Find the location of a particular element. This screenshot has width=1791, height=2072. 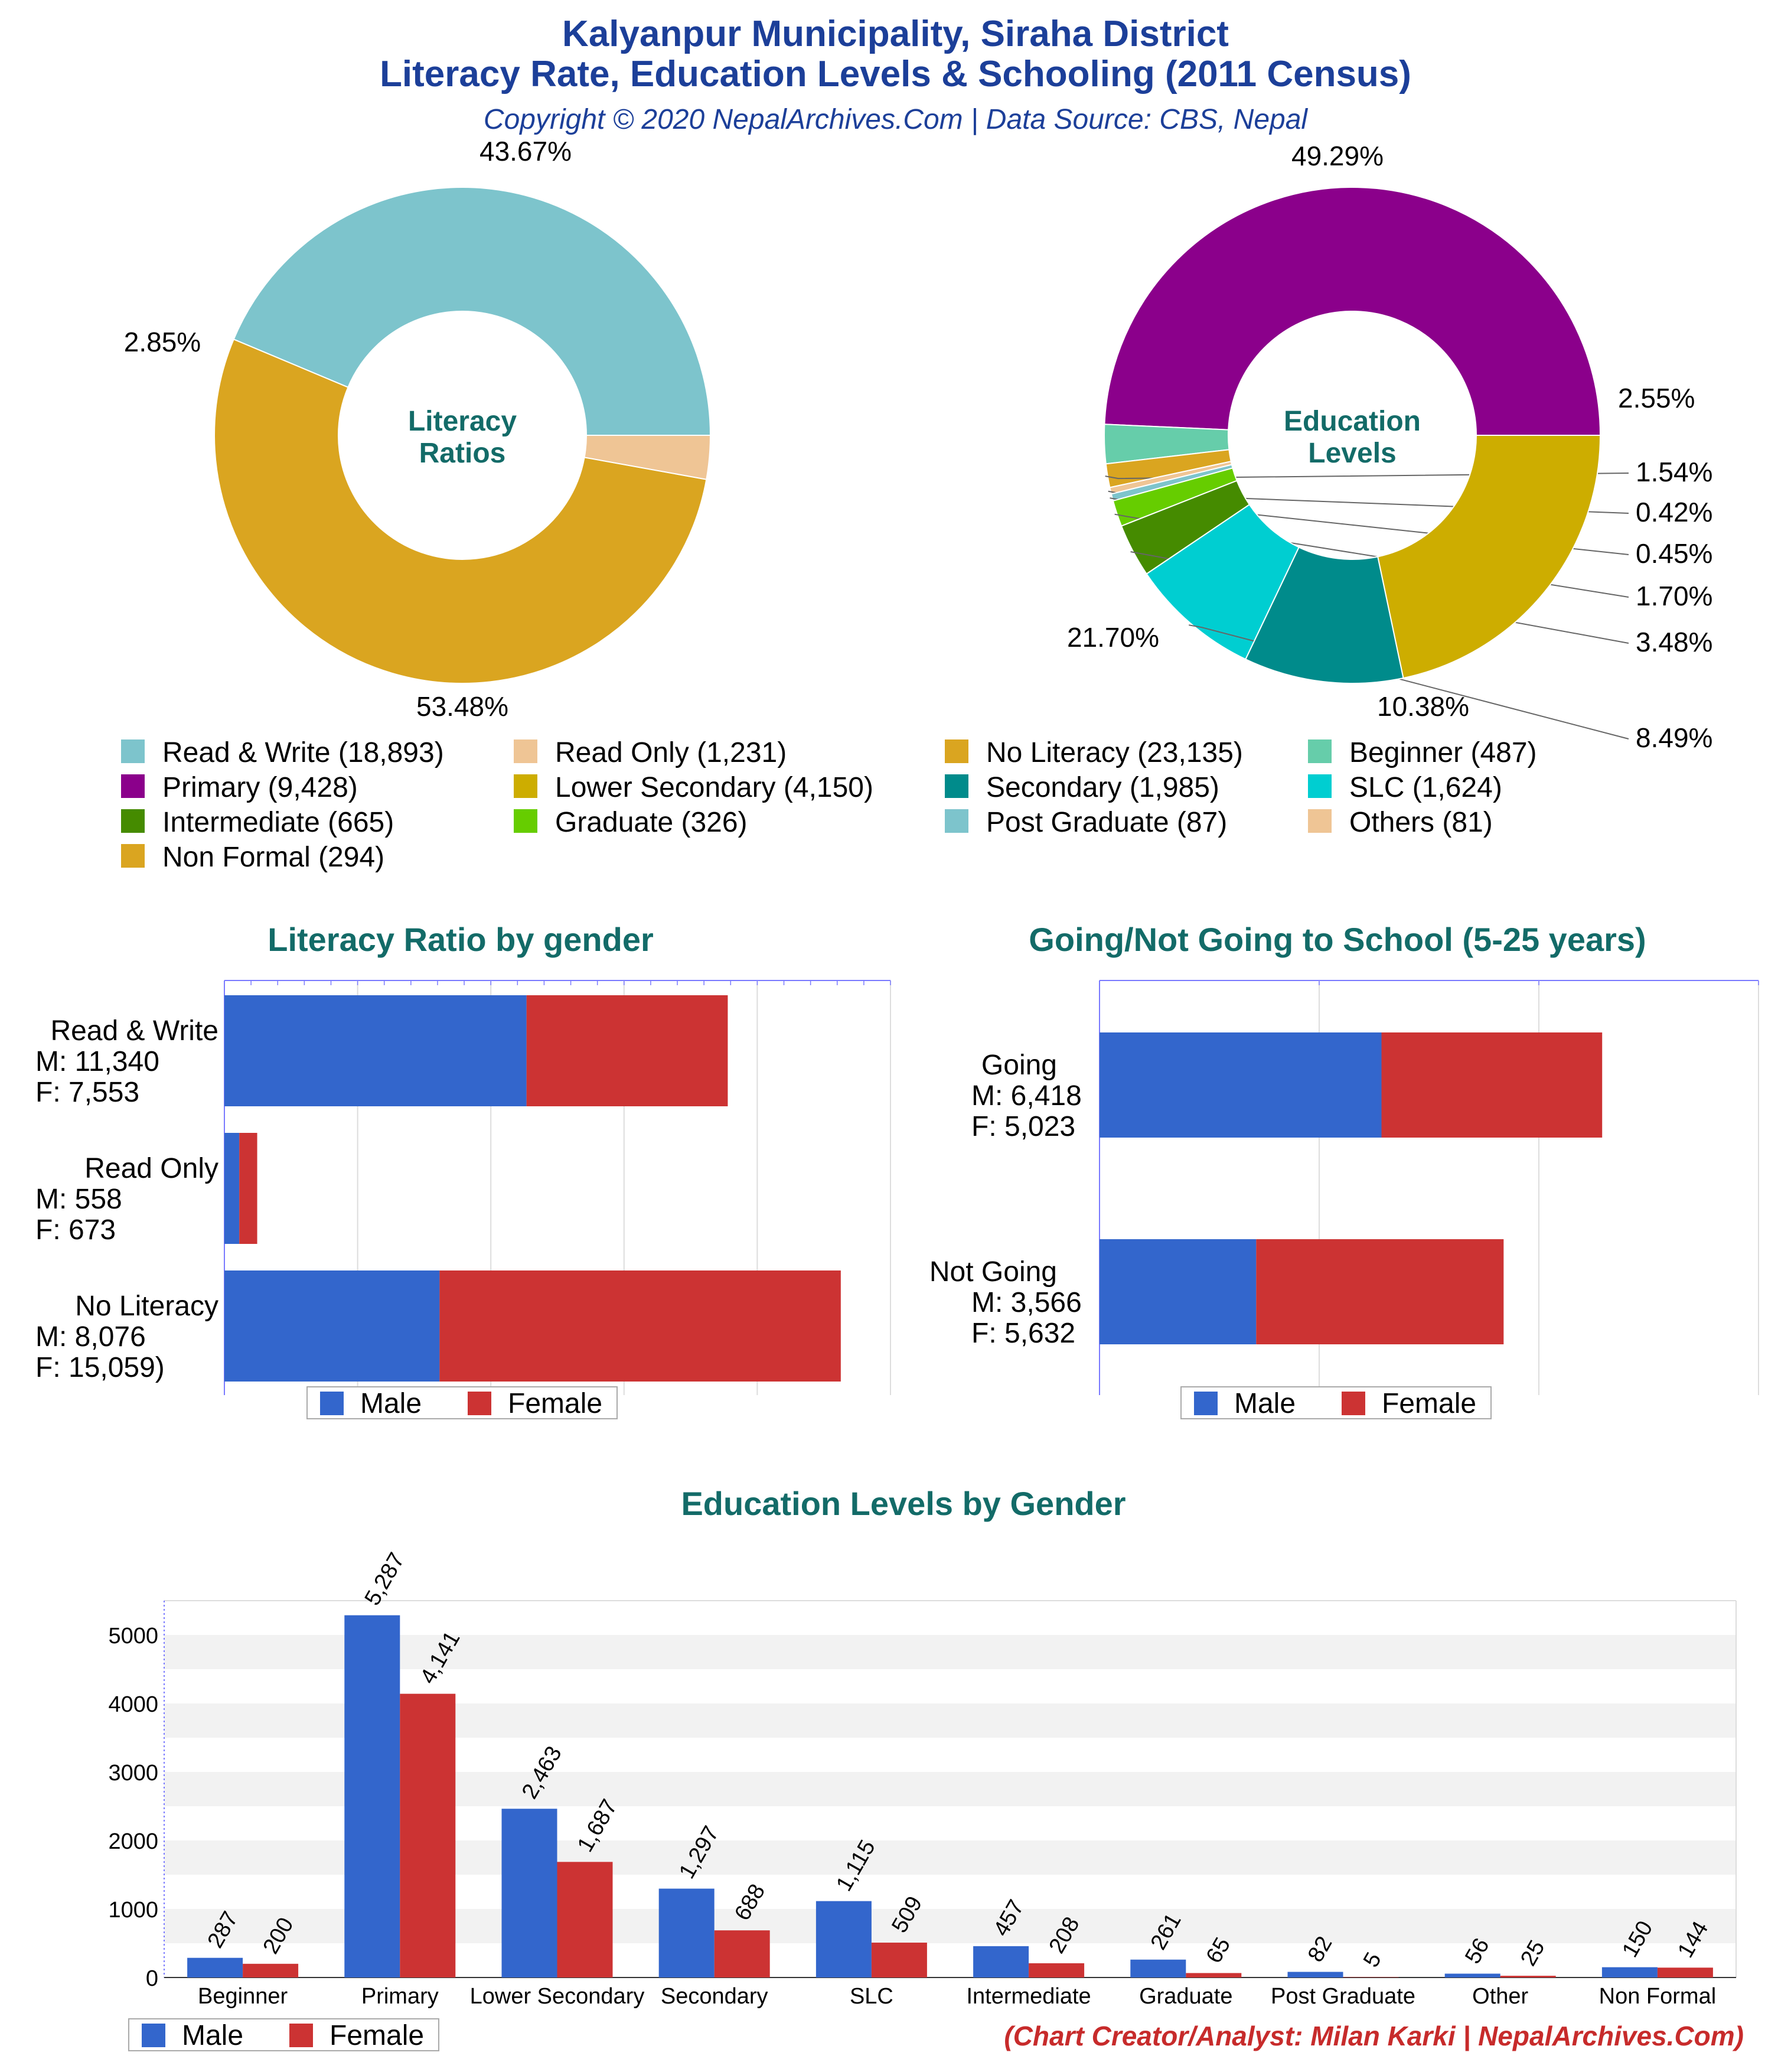

bar-category-label: No Literacy is located at coordinates (146, 1306).